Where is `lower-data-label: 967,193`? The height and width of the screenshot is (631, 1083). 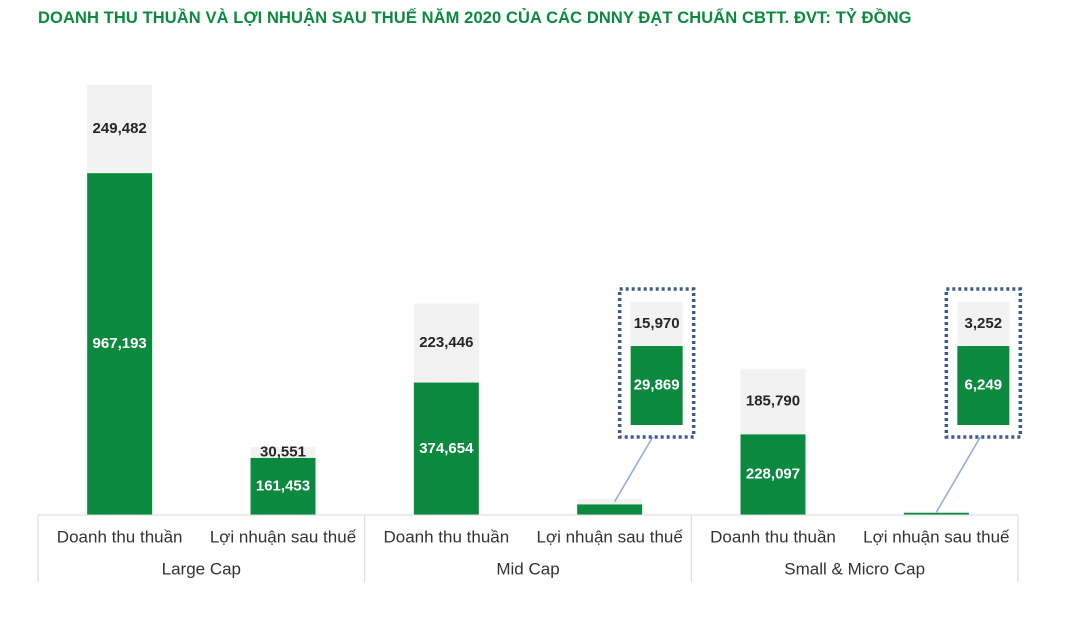 lower-data-label: 967,193 is located at coordinates (120, 343).